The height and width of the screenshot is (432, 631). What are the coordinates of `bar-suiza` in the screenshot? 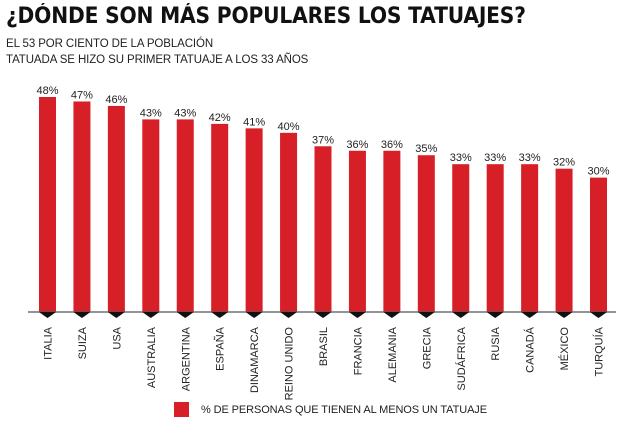 It's located at (82, 207).